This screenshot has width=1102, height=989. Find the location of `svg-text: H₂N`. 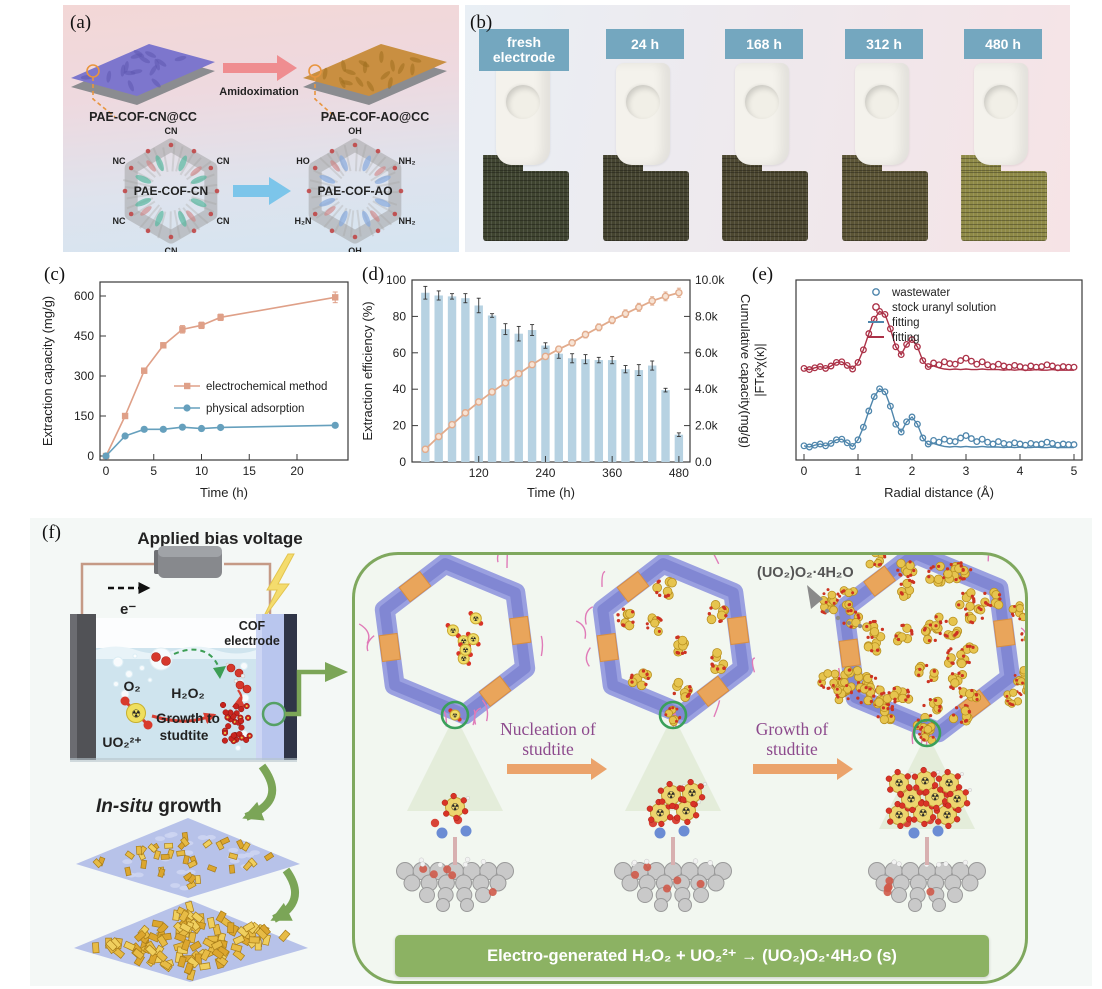

svg-text: H₂N is located at coordinates (303, 221).